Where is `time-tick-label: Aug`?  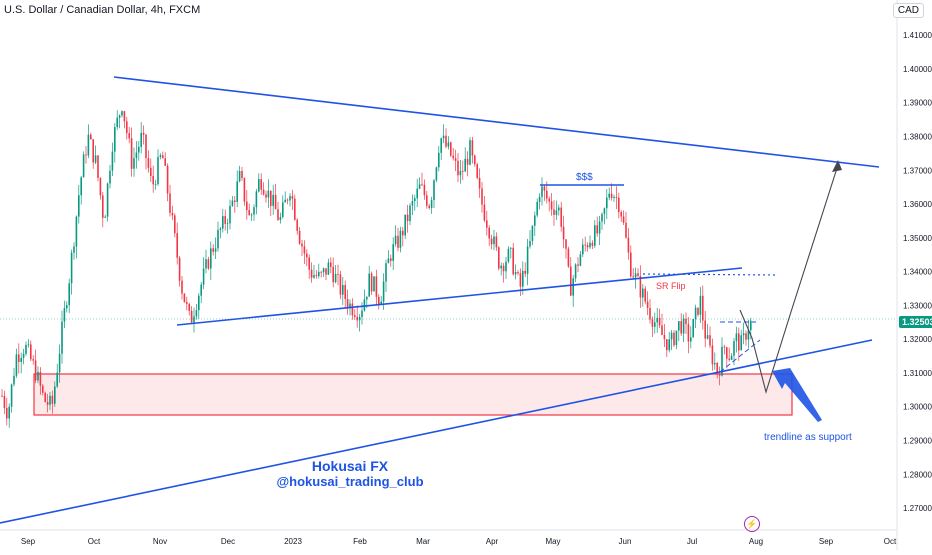 time-tick-label: Aug is located at coordinates (756, 541).